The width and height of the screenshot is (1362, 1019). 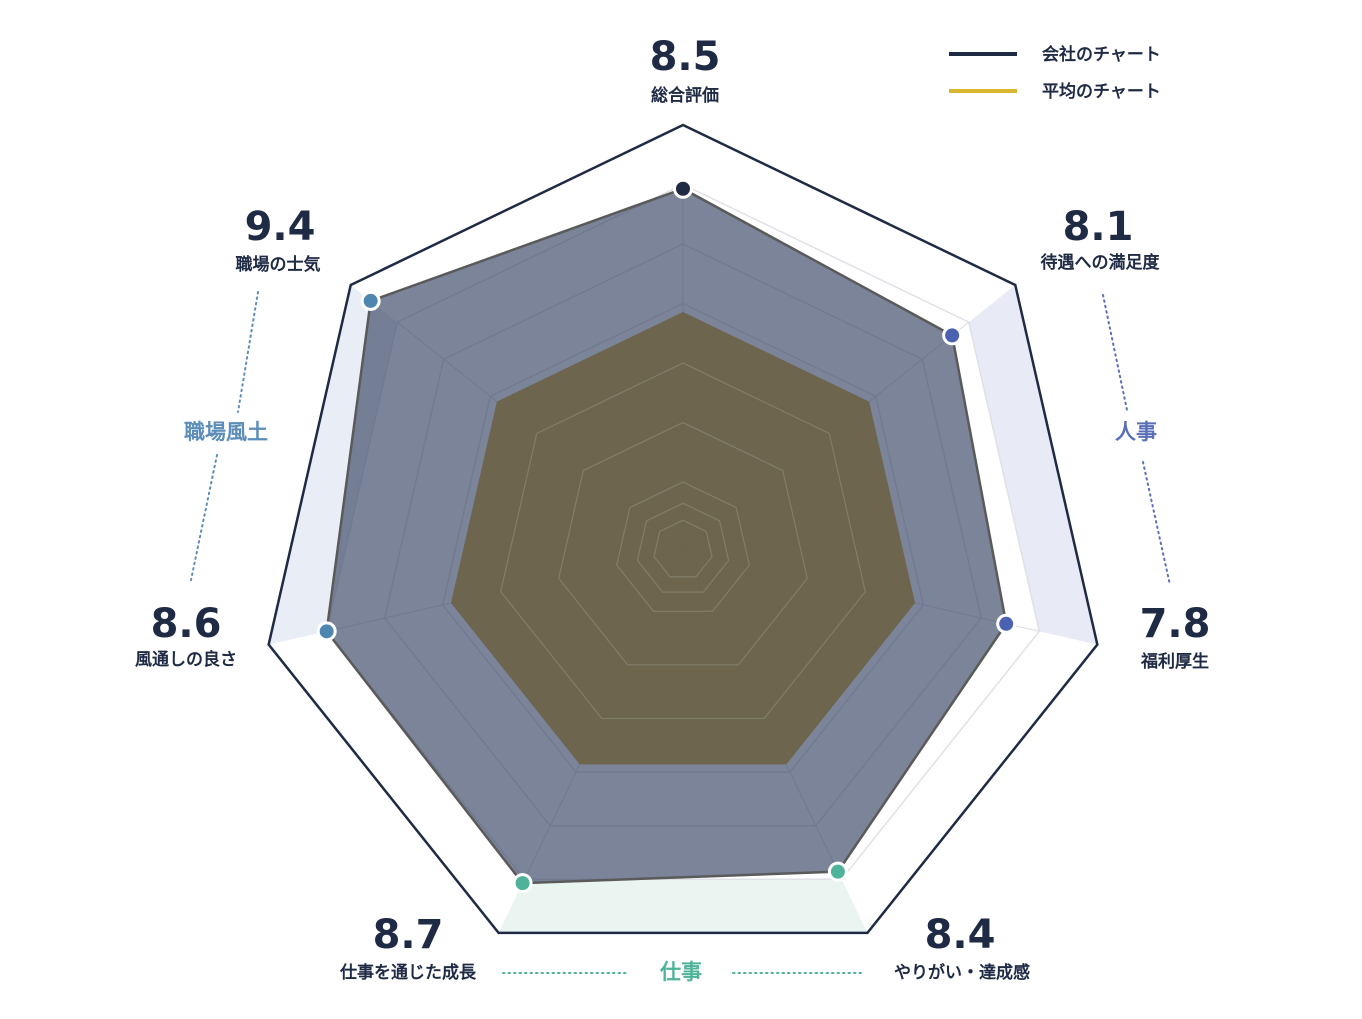 I want to click on axis-label-1: 待遇への満足度, so click(x=1101, y=262).